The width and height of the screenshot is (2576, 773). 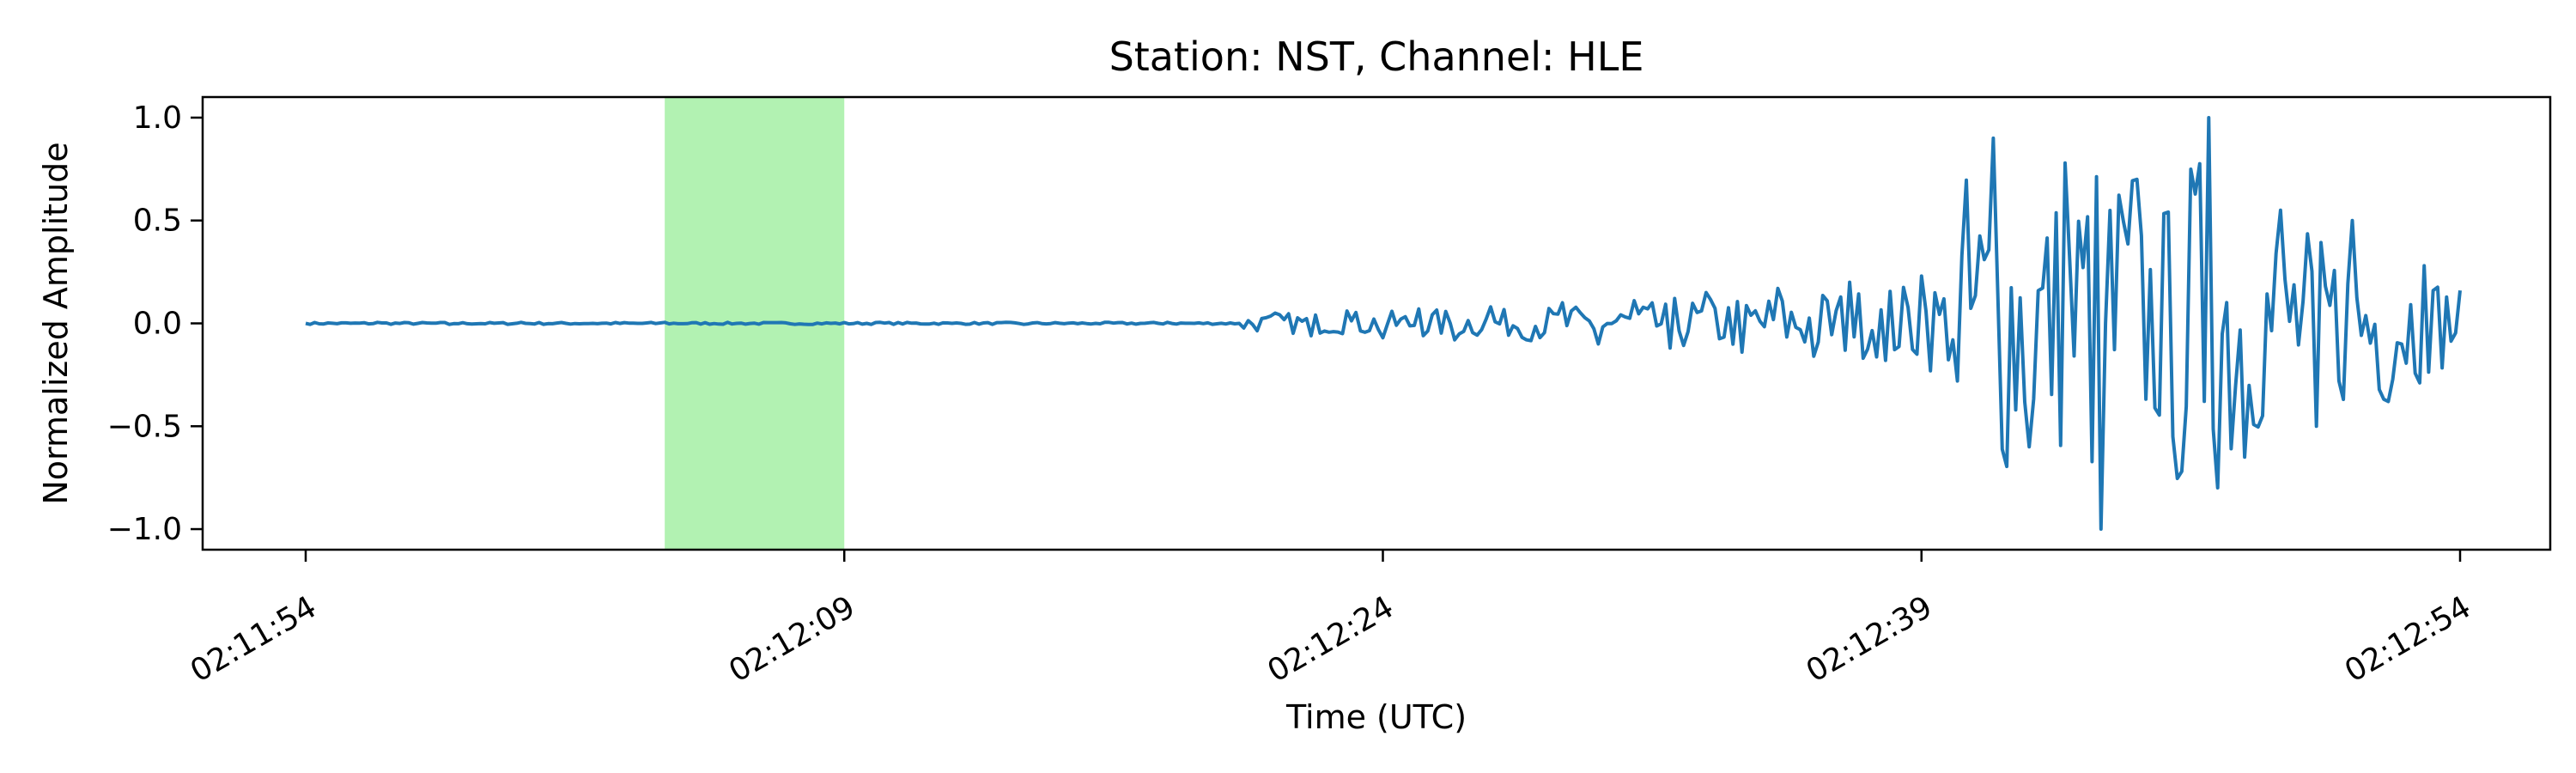 I want to click on x-axis-label: Time (UTC), so click(x=1376, y=717).